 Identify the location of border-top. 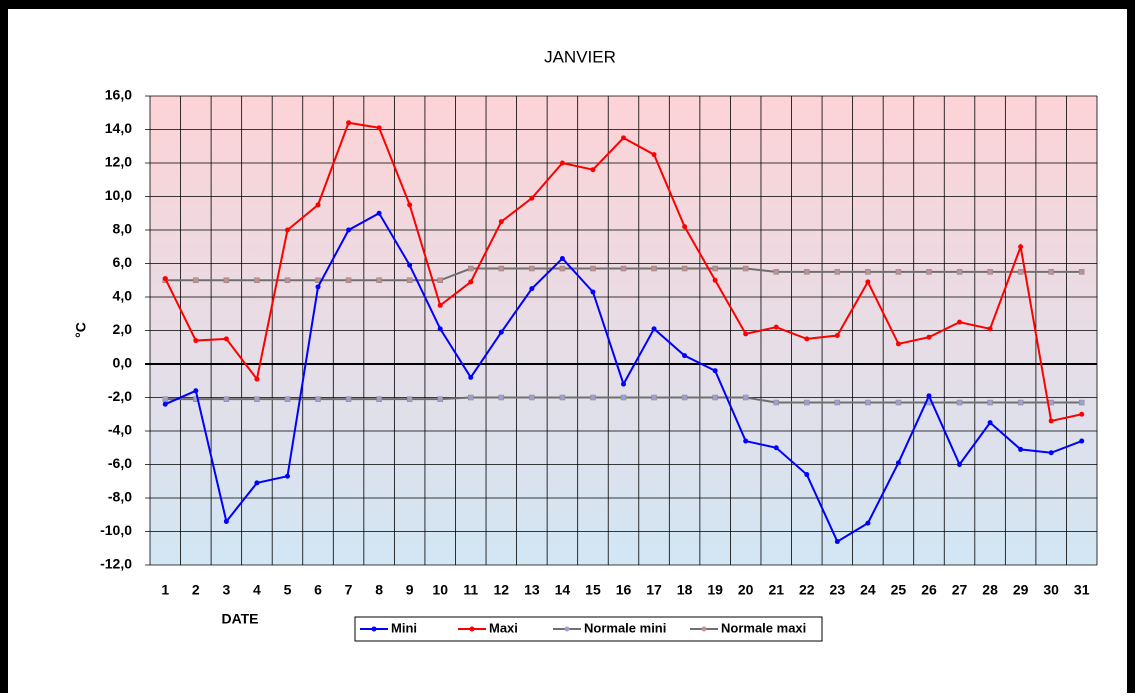
(567, 4).